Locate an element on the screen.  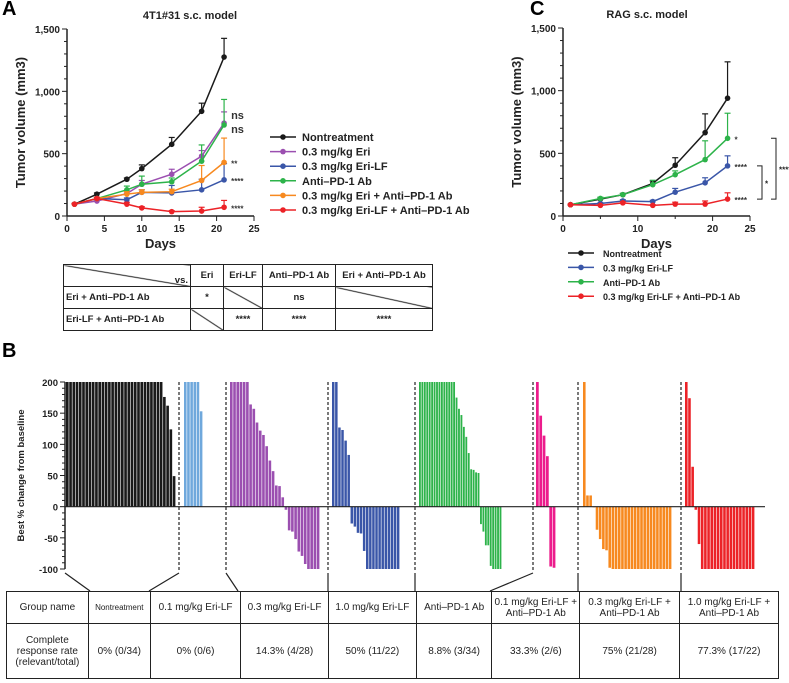
table-header-cell: Eri-LF is located at coordinates (243, 275).